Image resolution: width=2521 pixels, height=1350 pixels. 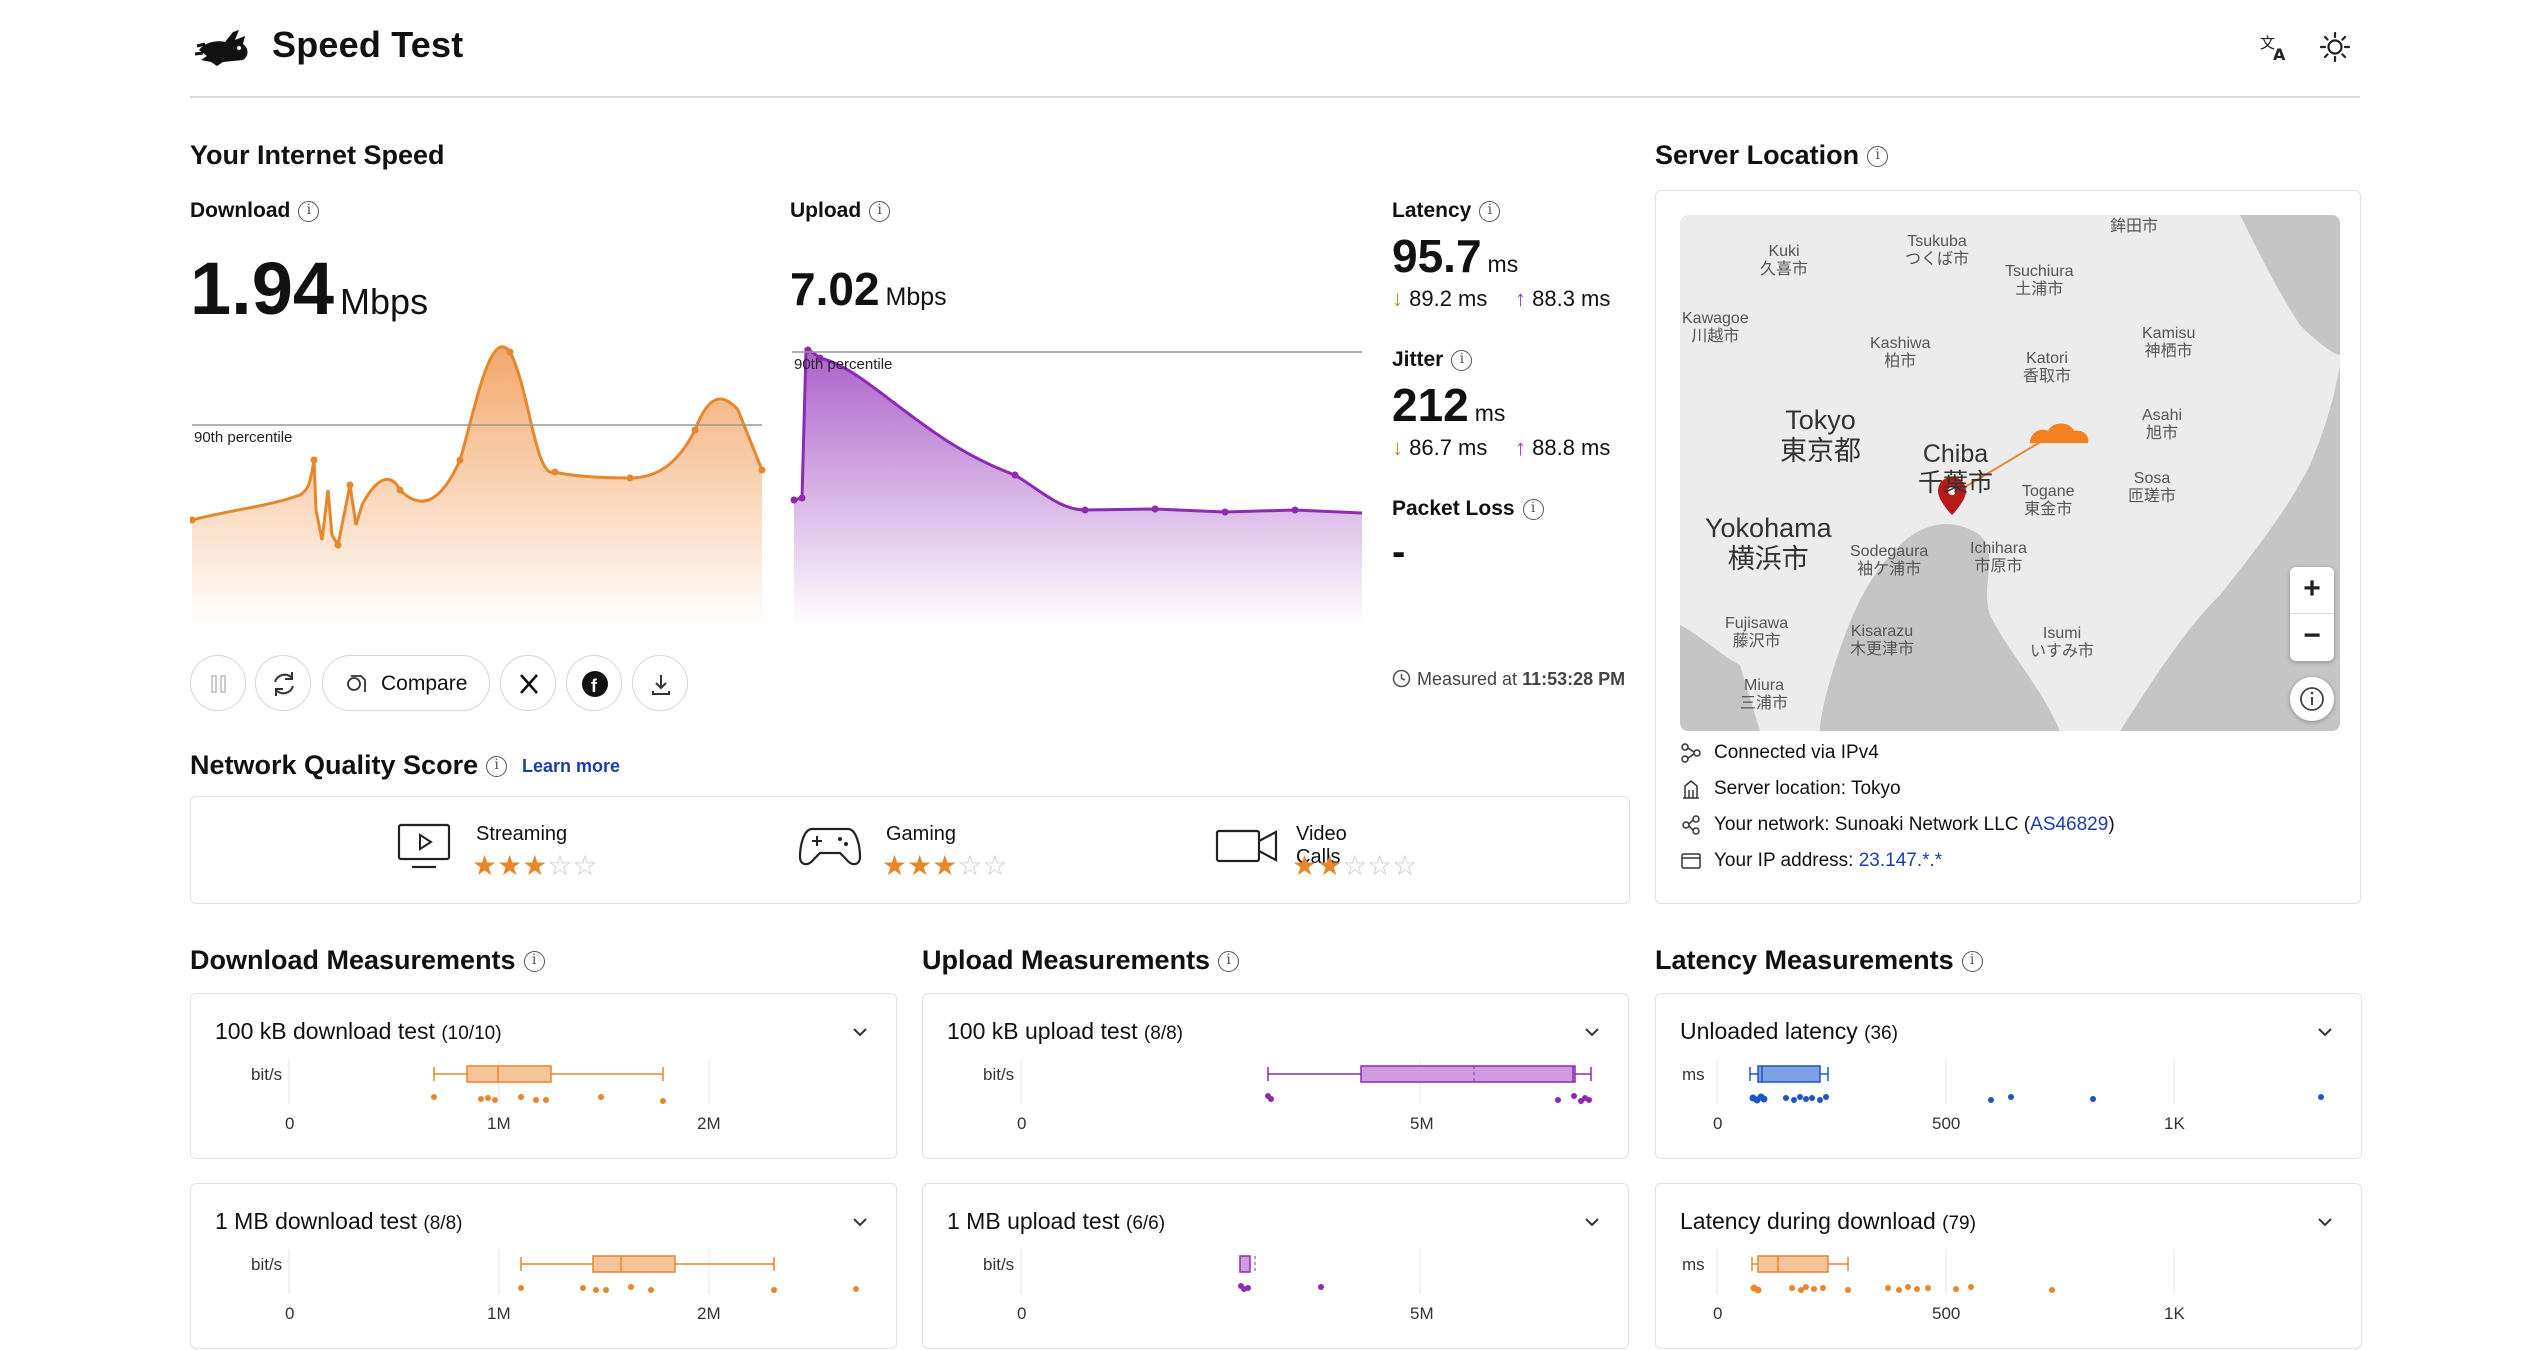 What do you see at coordinates (2008, 1266) in the screenshot?
I see `measurement-card-latency-during-download: Latency during download (79) ms 0 500 1K` at bounding box center [2008, 1266].